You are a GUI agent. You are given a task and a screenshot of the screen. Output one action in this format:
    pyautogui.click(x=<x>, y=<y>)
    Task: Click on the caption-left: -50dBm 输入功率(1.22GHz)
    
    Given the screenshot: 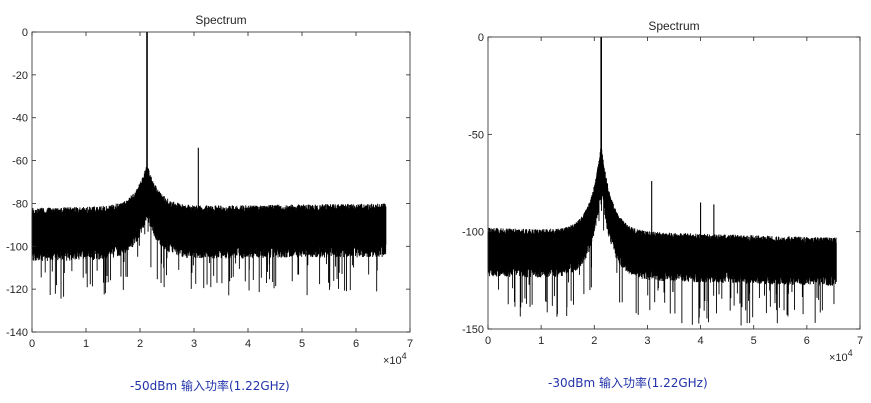 What is the action you would take?
    pyautogui.click(x=210, y=386)
    